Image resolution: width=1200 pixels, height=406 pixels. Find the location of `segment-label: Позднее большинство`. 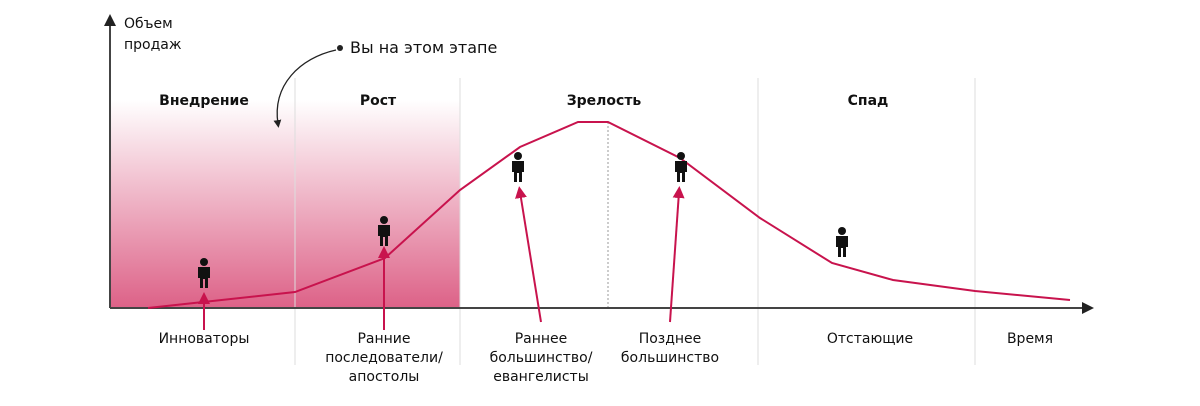

segment-label: Позднее большинство is located at coordinates (670, 348).